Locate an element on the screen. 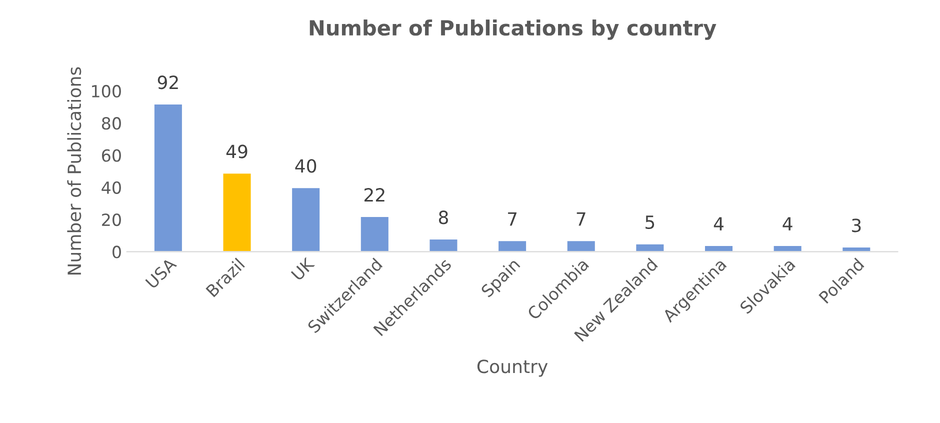 The width and height of the screenshot is (940, 423). data-label: 49 is located at coordinates (237, 151).